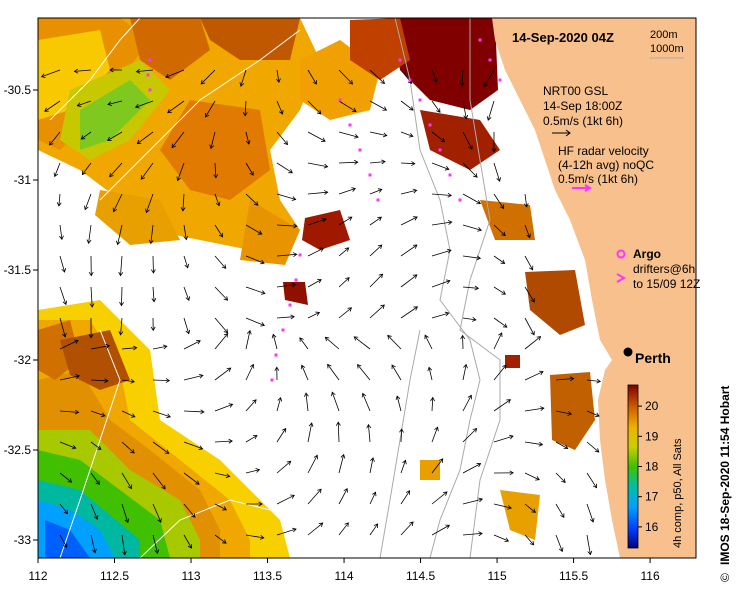 The height and width of the screenshot is (592, 739). Describe the element at coordinates (190, 576) in the screenshot. I see `x-tick-label: 113` at that location.